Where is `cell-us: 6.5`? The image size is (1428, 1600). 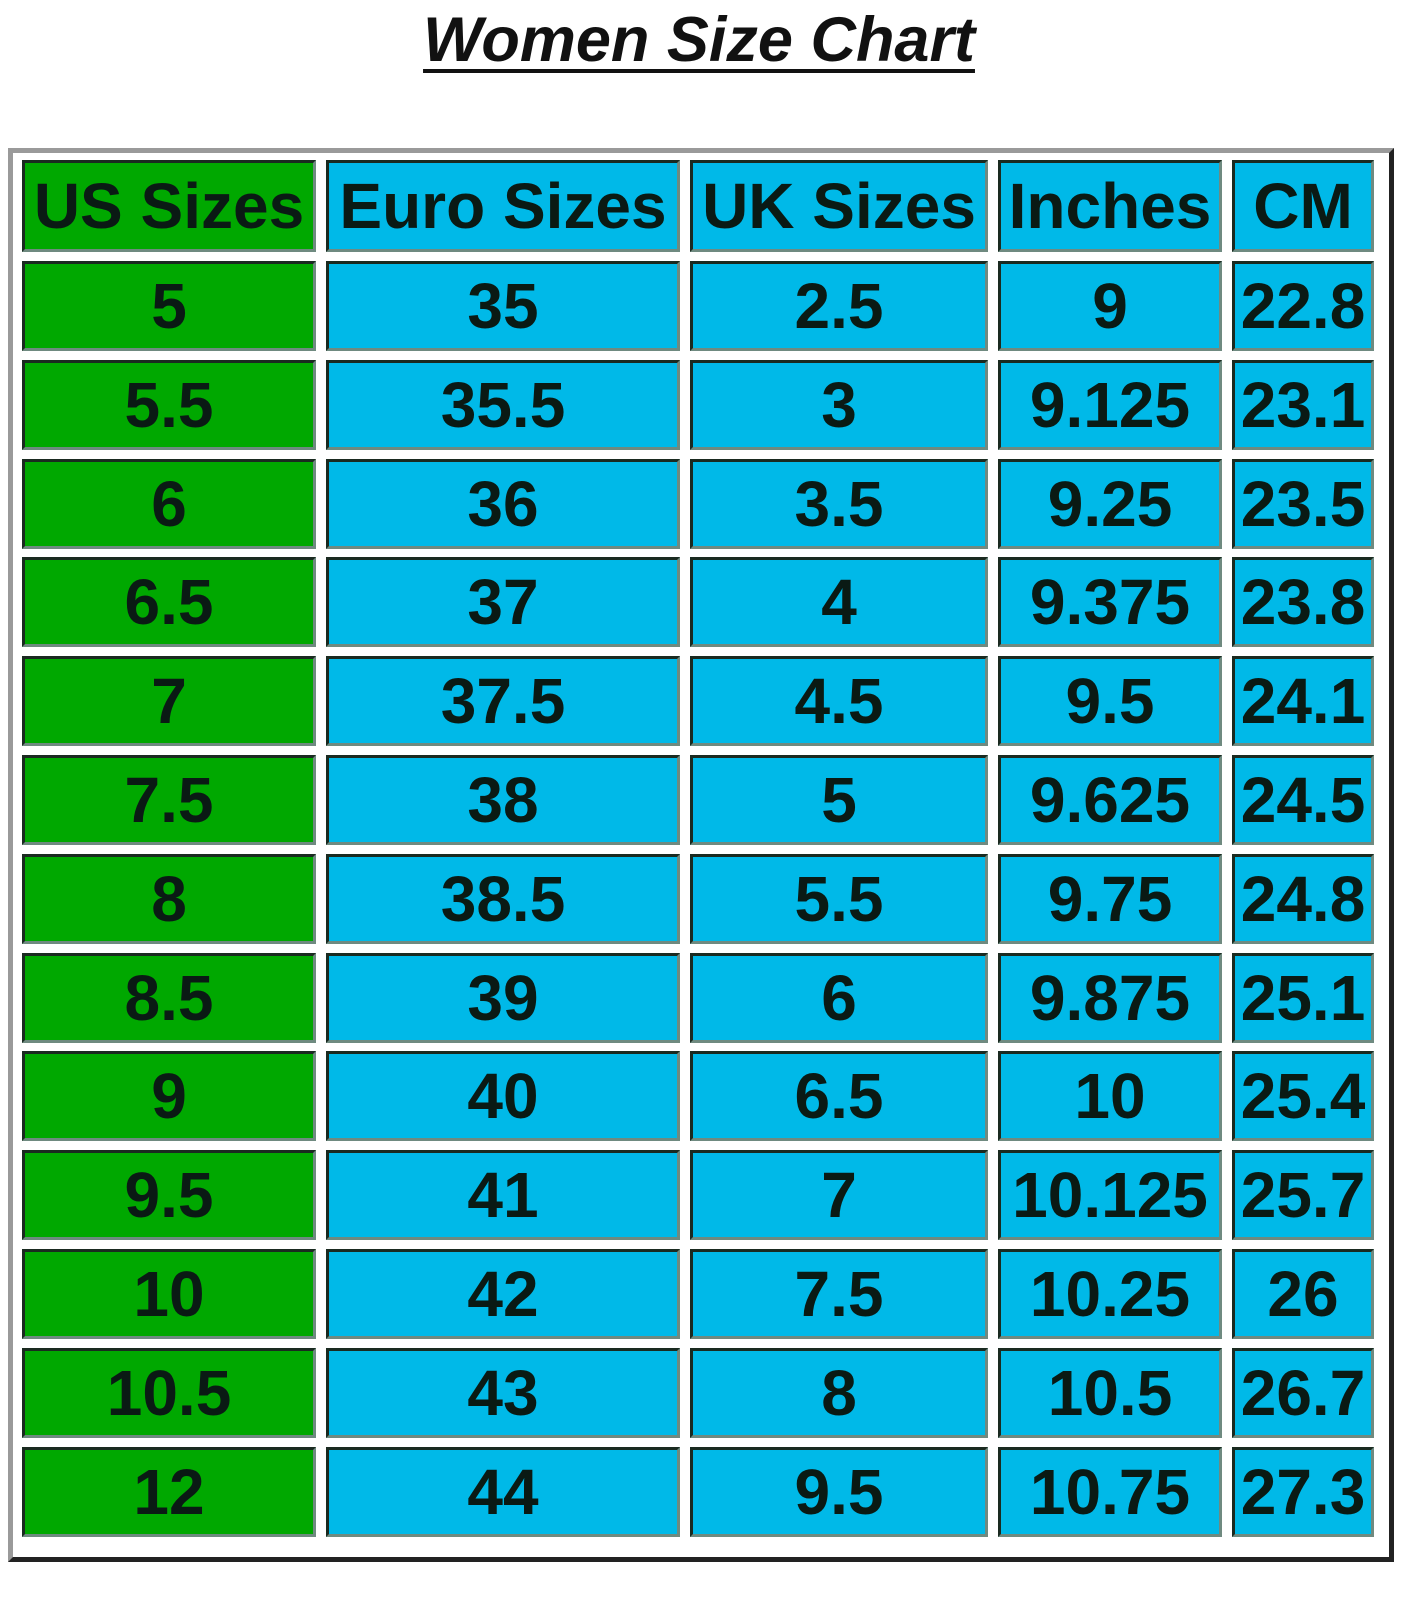
cell-us: 6.5 is located at coordinates (169, 602).